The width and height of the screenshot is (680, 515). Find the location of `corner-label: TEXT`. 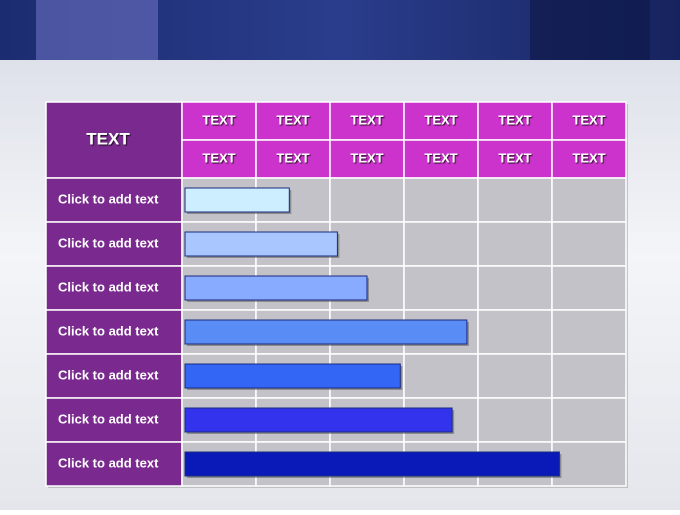

corner-label: TEXT is located at coordinates (108, 138).